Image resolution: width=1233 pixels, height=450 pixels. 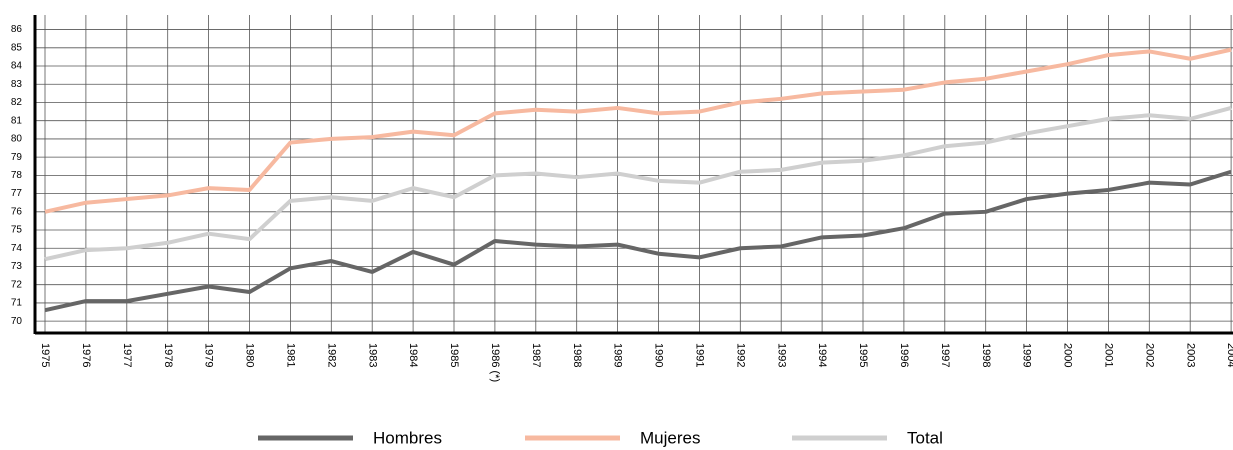 I want to click on x-tick-label: 1988, so click(x=577, y=355).